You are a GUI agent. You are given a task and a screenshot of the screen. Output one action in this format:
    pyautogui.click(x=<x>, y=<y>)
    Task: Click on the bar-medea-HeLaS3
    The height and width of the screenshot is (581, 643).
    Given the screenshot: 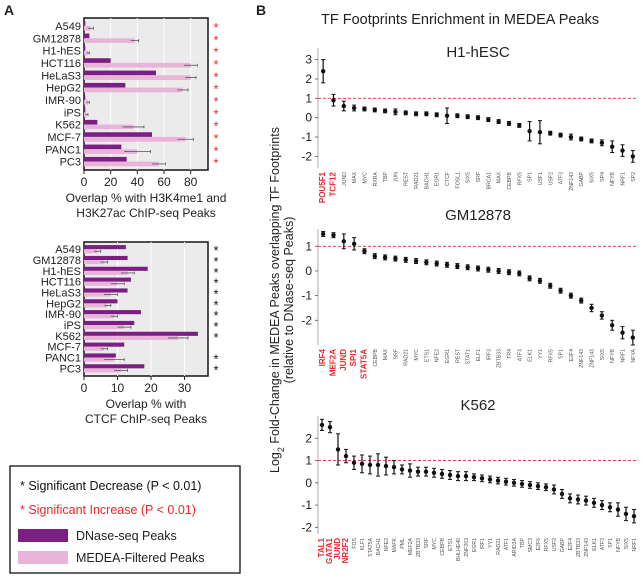 What is the action you would take?
    pyautogui.click(x=97, y=294)
    